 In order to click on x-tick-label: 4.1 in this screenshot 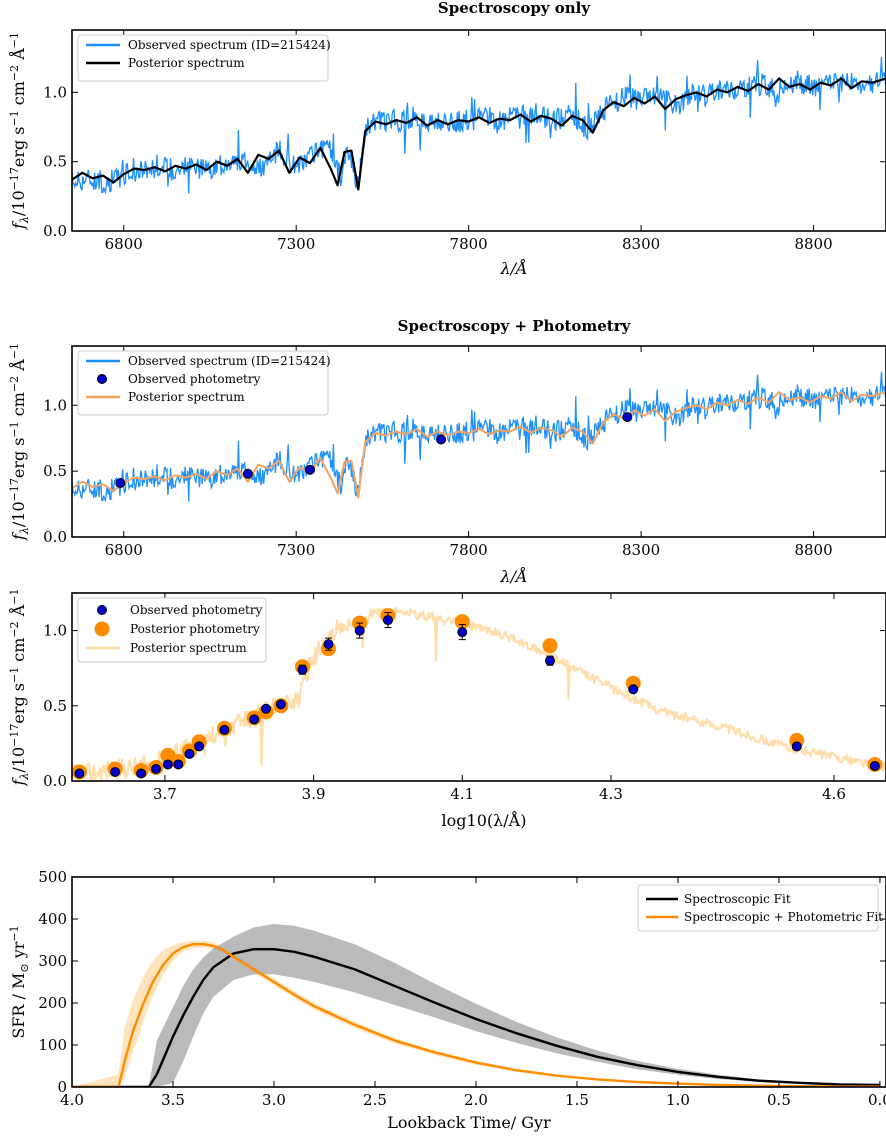, I will do `click(462, 794)`.